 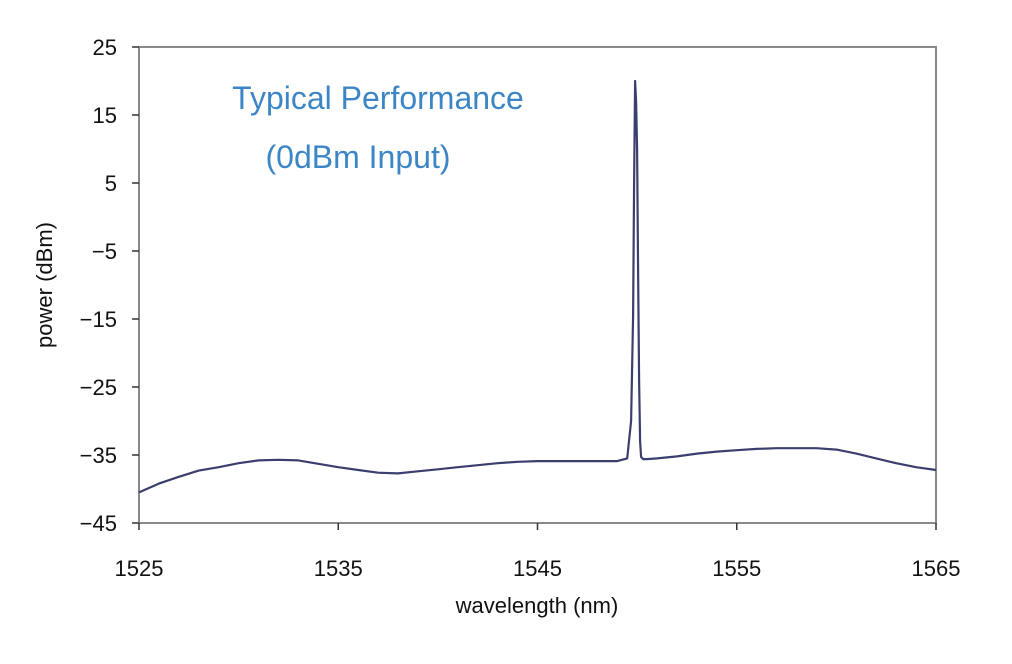 What do you see at coordinates (98, 455) in the screenshot?
I see `y-tick-label: −35` at bounding box center [98, 455].